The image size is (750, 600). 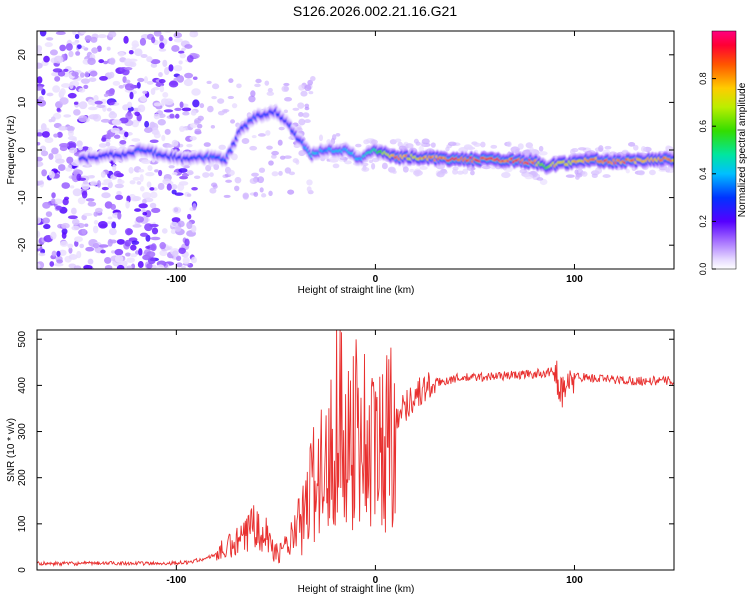 I want to click on snr-x-label: Height of straight line (km), so click(x=356, y=589).